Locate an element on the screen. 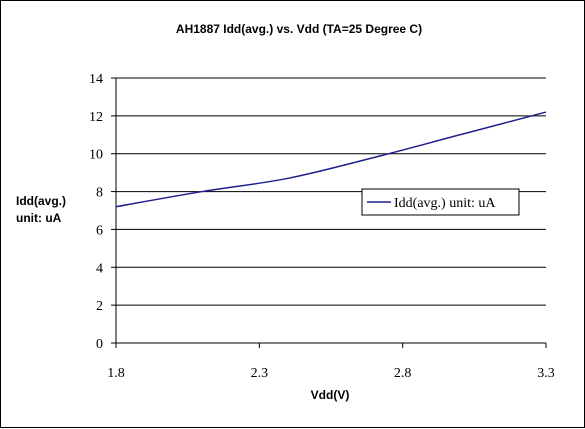  x-tick-label: 3.3 is located at coordinates (546, 373).